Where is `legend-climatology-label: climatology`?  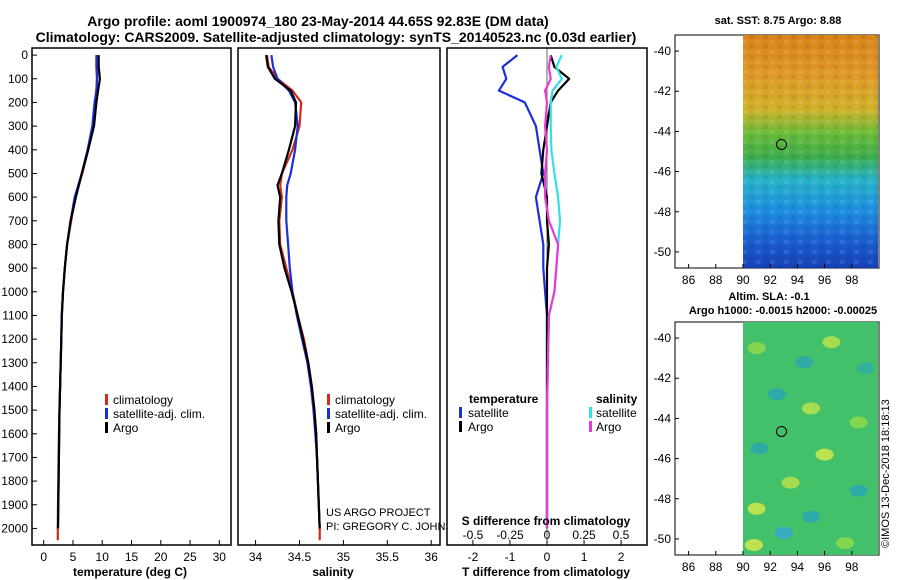 legend-climatology-label: climatology is located at coordinates (365, 400).